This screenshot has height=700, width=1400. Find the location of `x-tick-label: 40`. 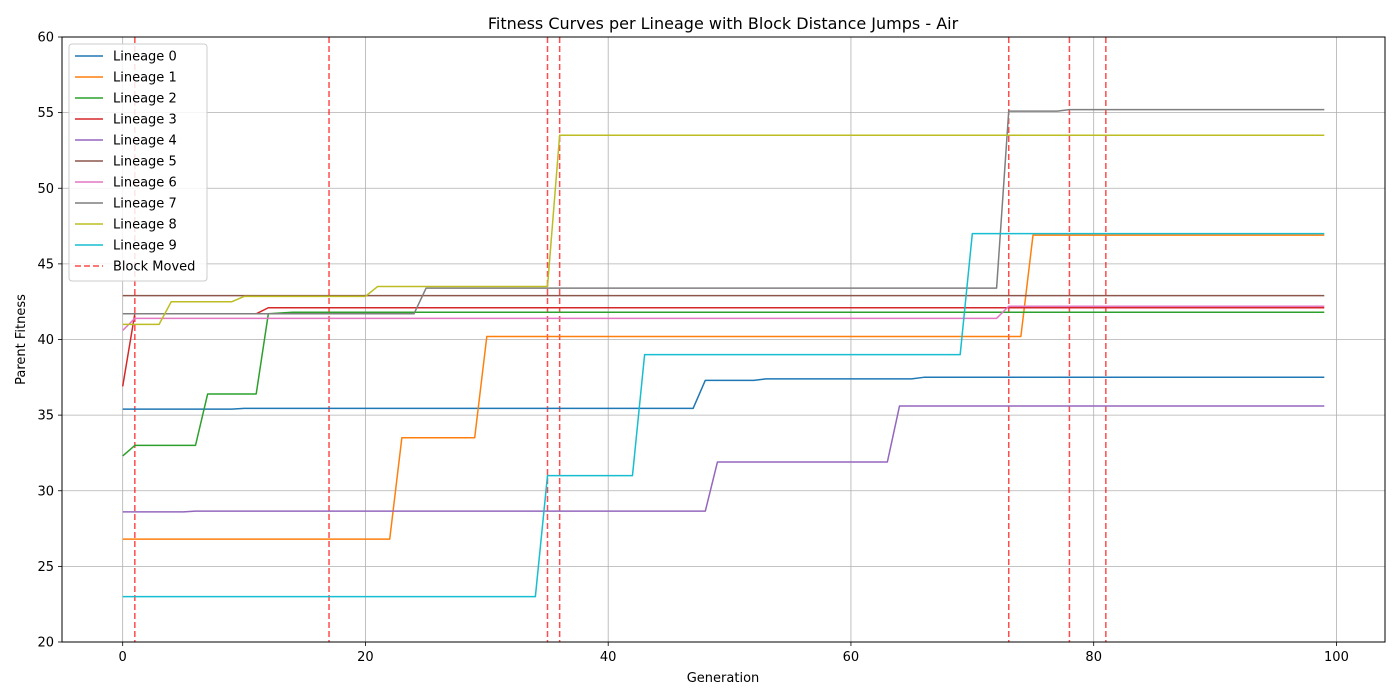

x-tick-label: 40 is located at coordinates (608, 657).